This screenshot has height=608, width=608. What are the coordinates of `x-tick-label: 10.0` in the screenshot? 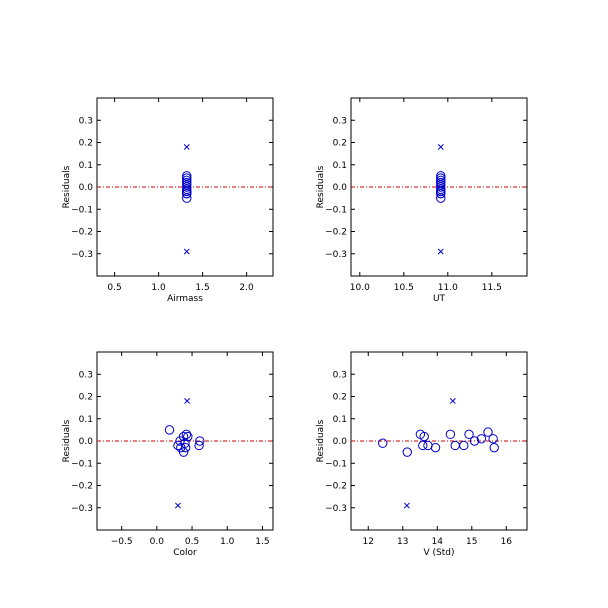 It's located at (360, 288).